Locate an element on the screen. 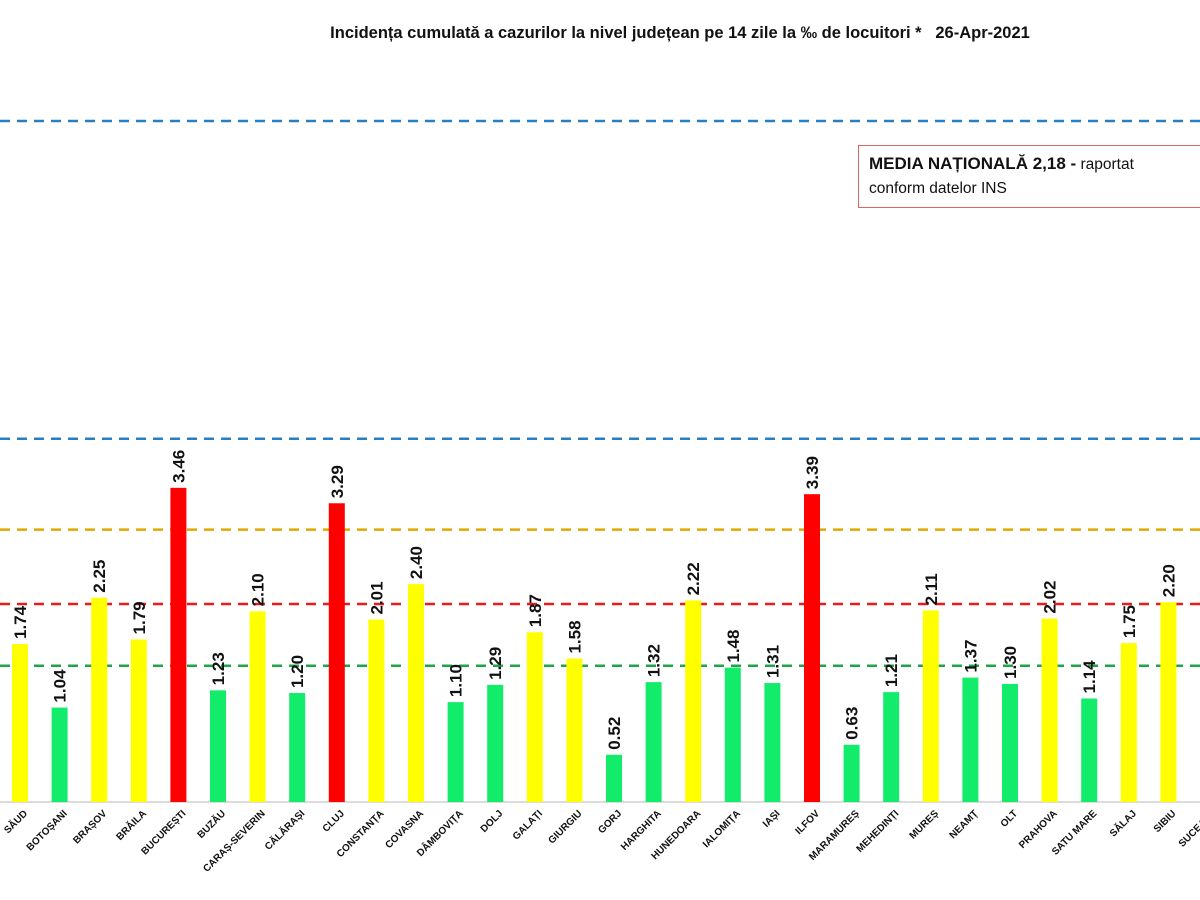  value-label-19: 1.31 is located at coordinates (772, 661).